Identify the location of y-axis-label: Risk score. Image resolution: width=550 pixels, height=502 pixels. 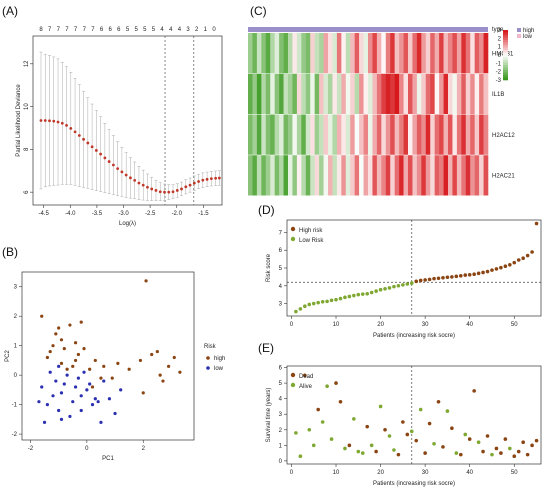
(269, 267).